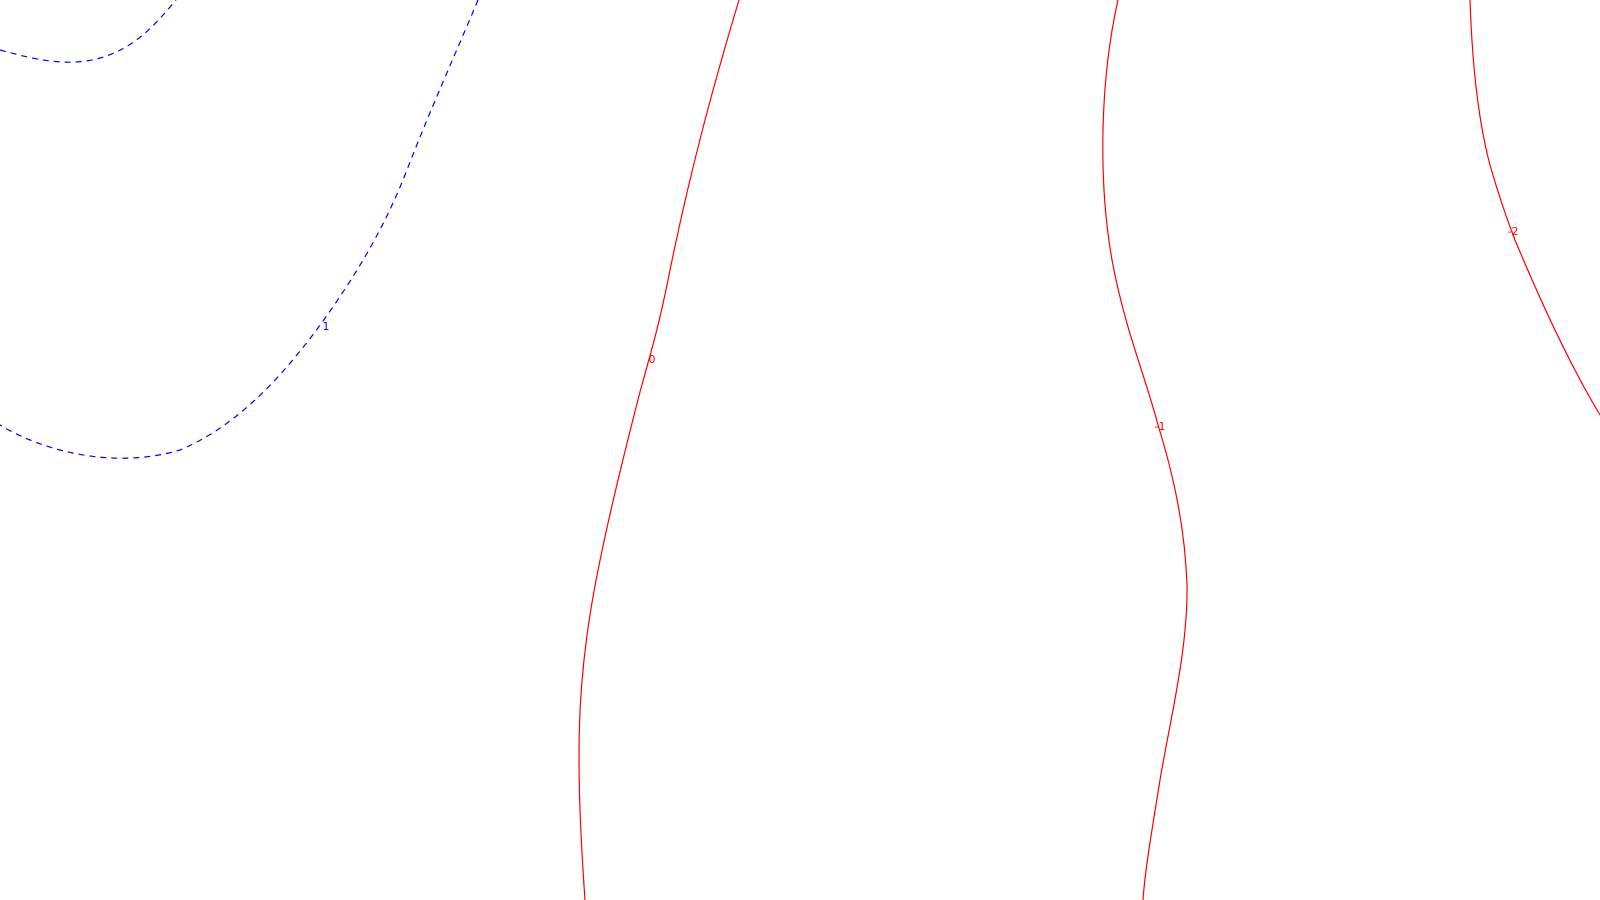 This screenshot has width=1600, height=900. Describe the element at coordinates (652, 359) in the screenshot. I see `contour-label-0: 0` at that location.